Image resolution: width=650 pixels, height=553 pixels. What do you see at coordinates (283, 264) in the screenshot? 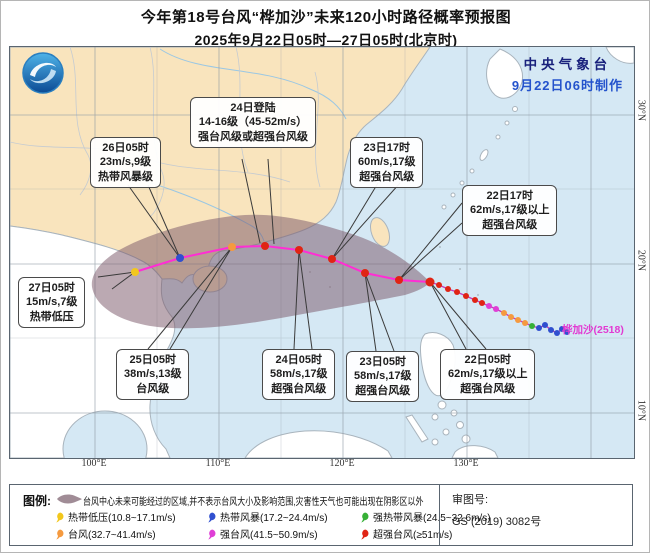
I see `forecast-track-points` at bounding box center [283, 264].